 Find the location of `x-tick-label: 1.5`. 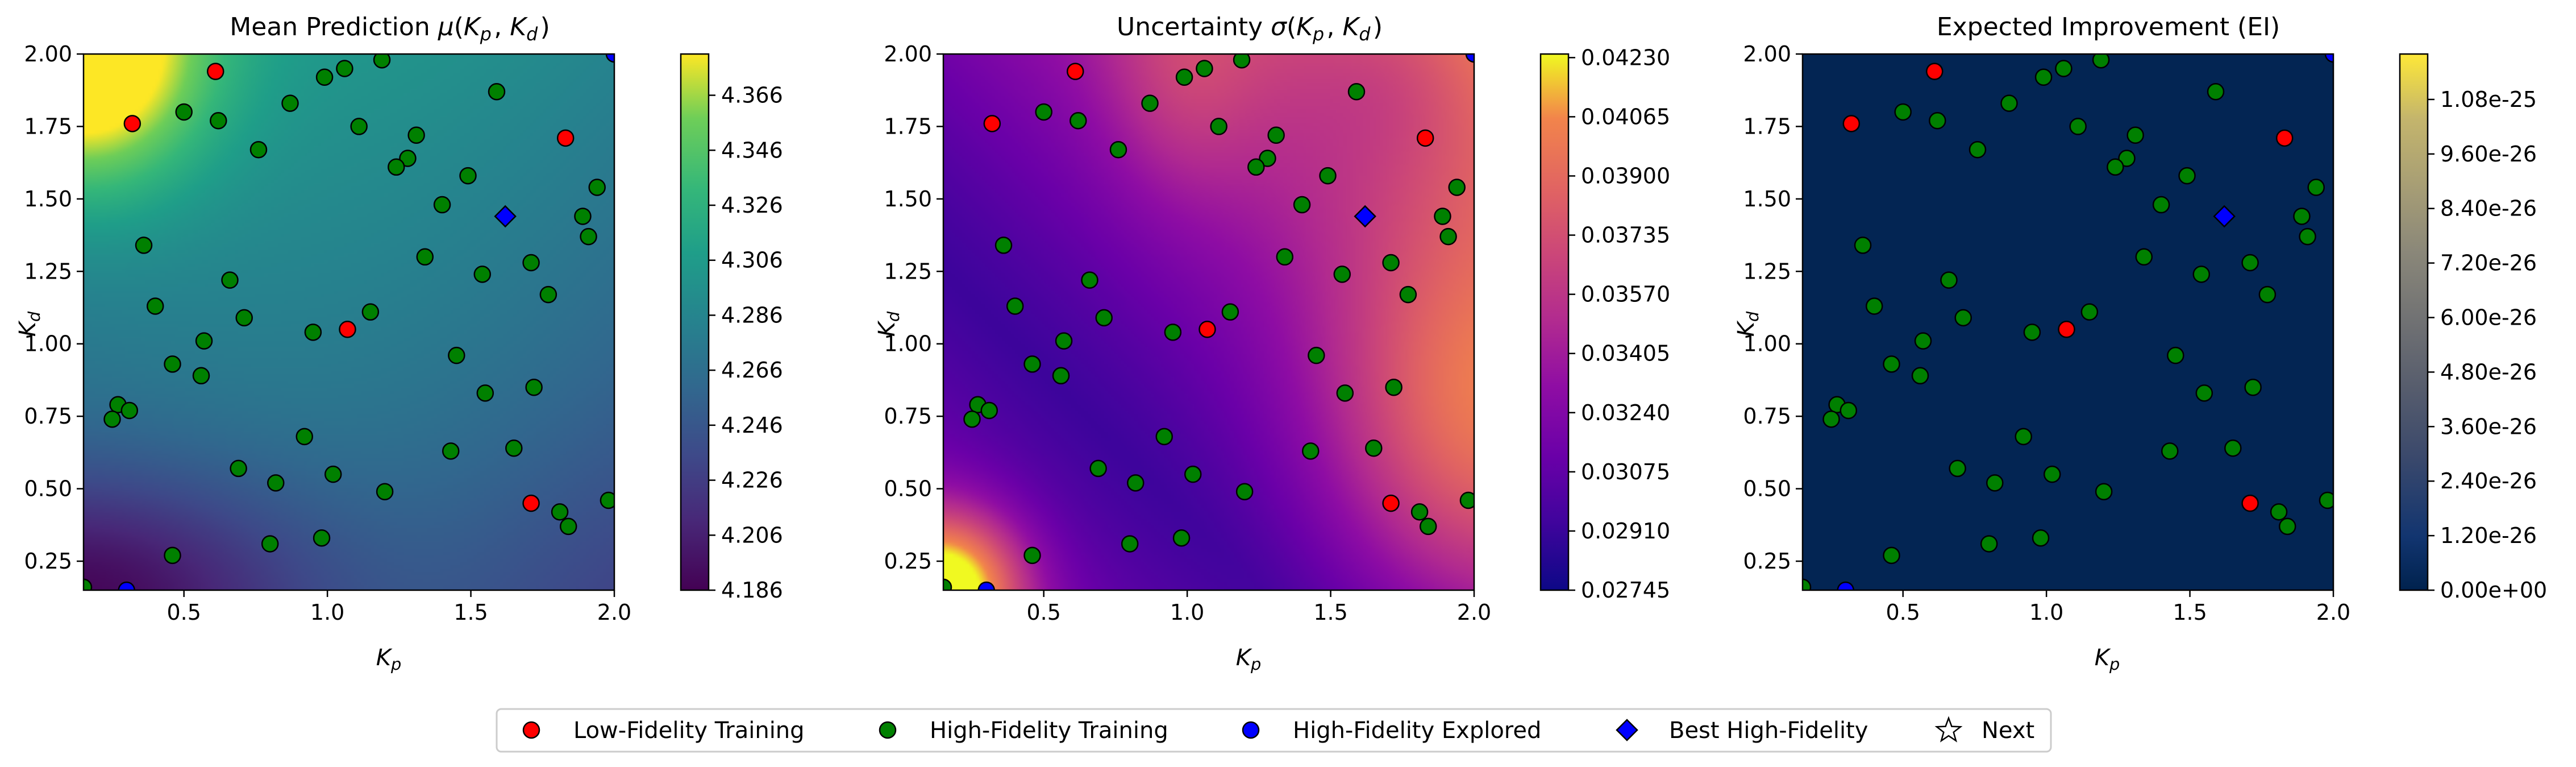

x-tick-label: 1.5 is located at coordinates (1330, 612).